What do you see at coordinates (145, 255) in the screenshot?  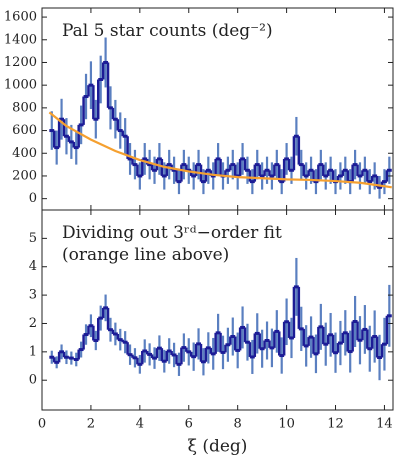 I see `panel-title: (orange line above)` at bounding box center [145, 255].